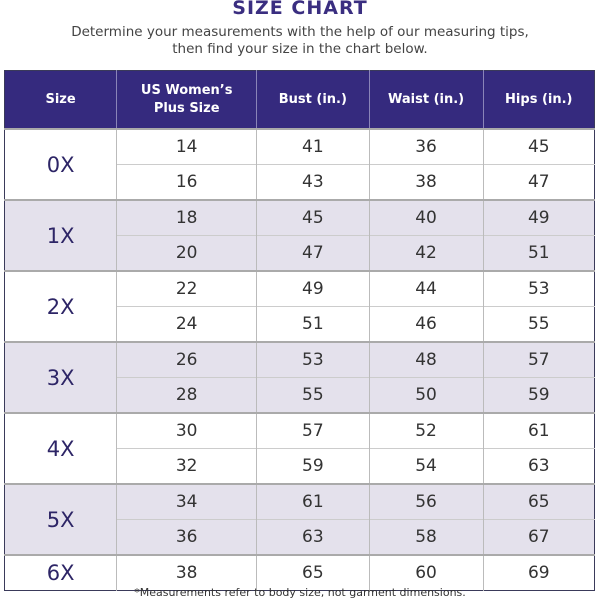 Image resolution: width=600 pixels, height=600 pixels. I want to click on table-cell: 60, so click(426, 572).